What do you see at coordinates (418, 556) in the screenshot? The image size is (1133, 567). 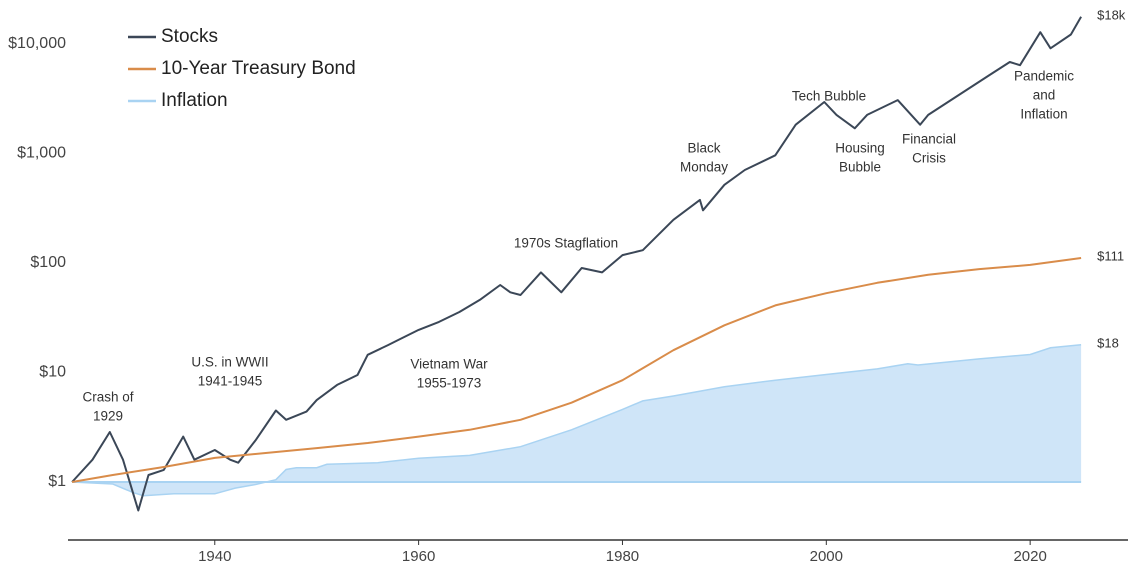 I see `x-tick-label: 1960` at bounding box center [418, 556].